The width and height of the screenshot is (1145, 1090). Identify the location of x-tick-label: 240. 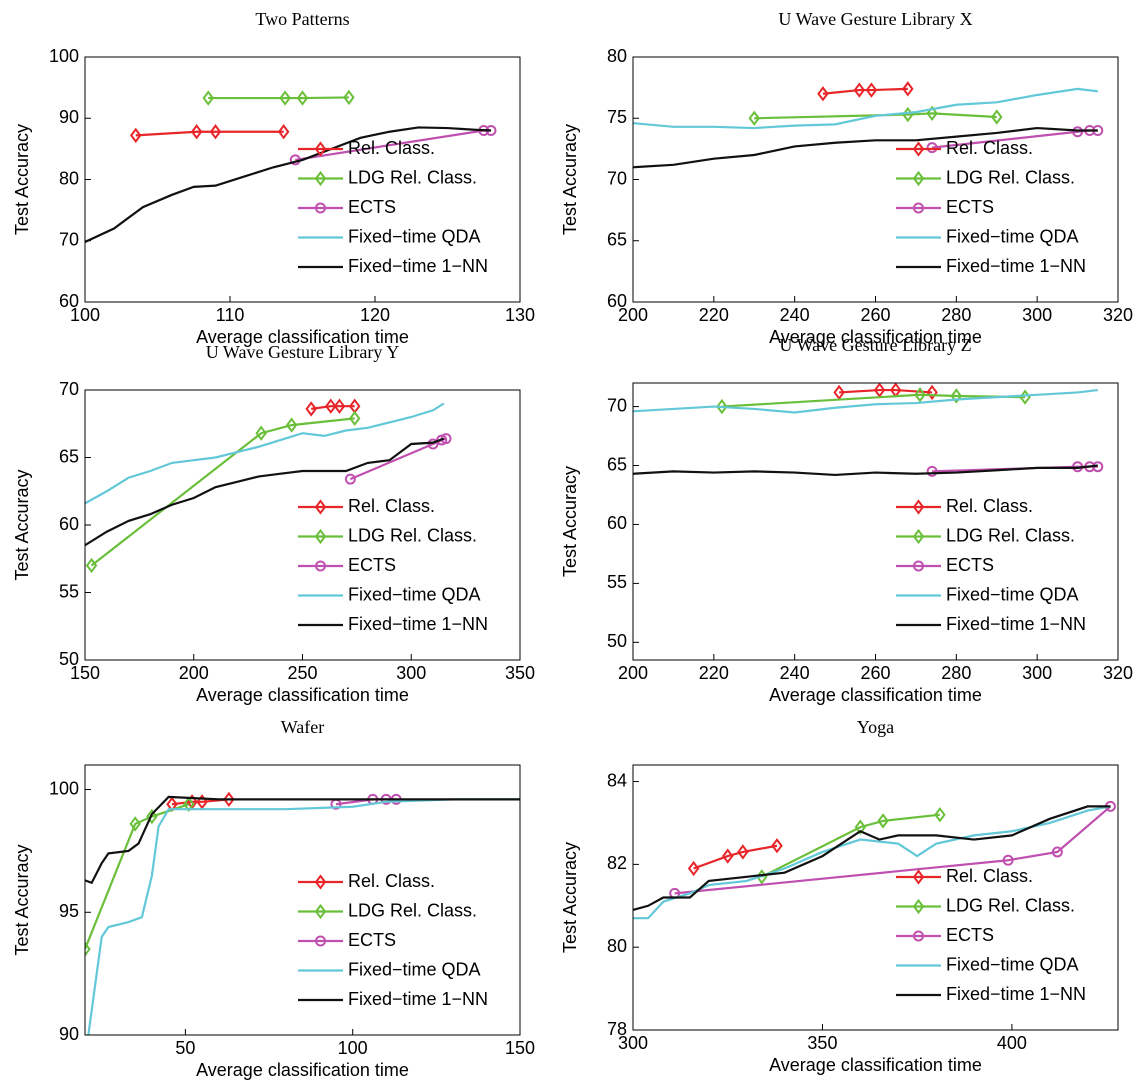
(795, 673).